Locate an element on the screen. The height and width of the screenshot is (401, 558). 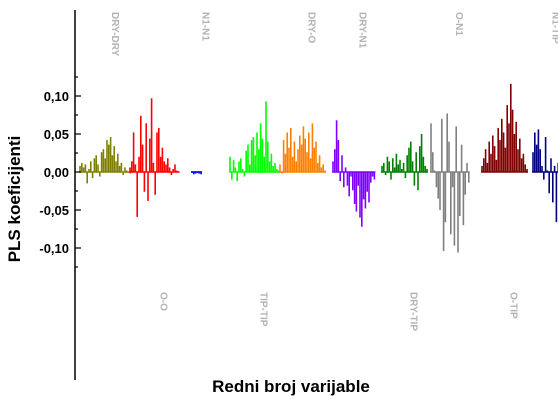
group-label-dry-n1: DRY-N1 is located at coordinates (362, 30).